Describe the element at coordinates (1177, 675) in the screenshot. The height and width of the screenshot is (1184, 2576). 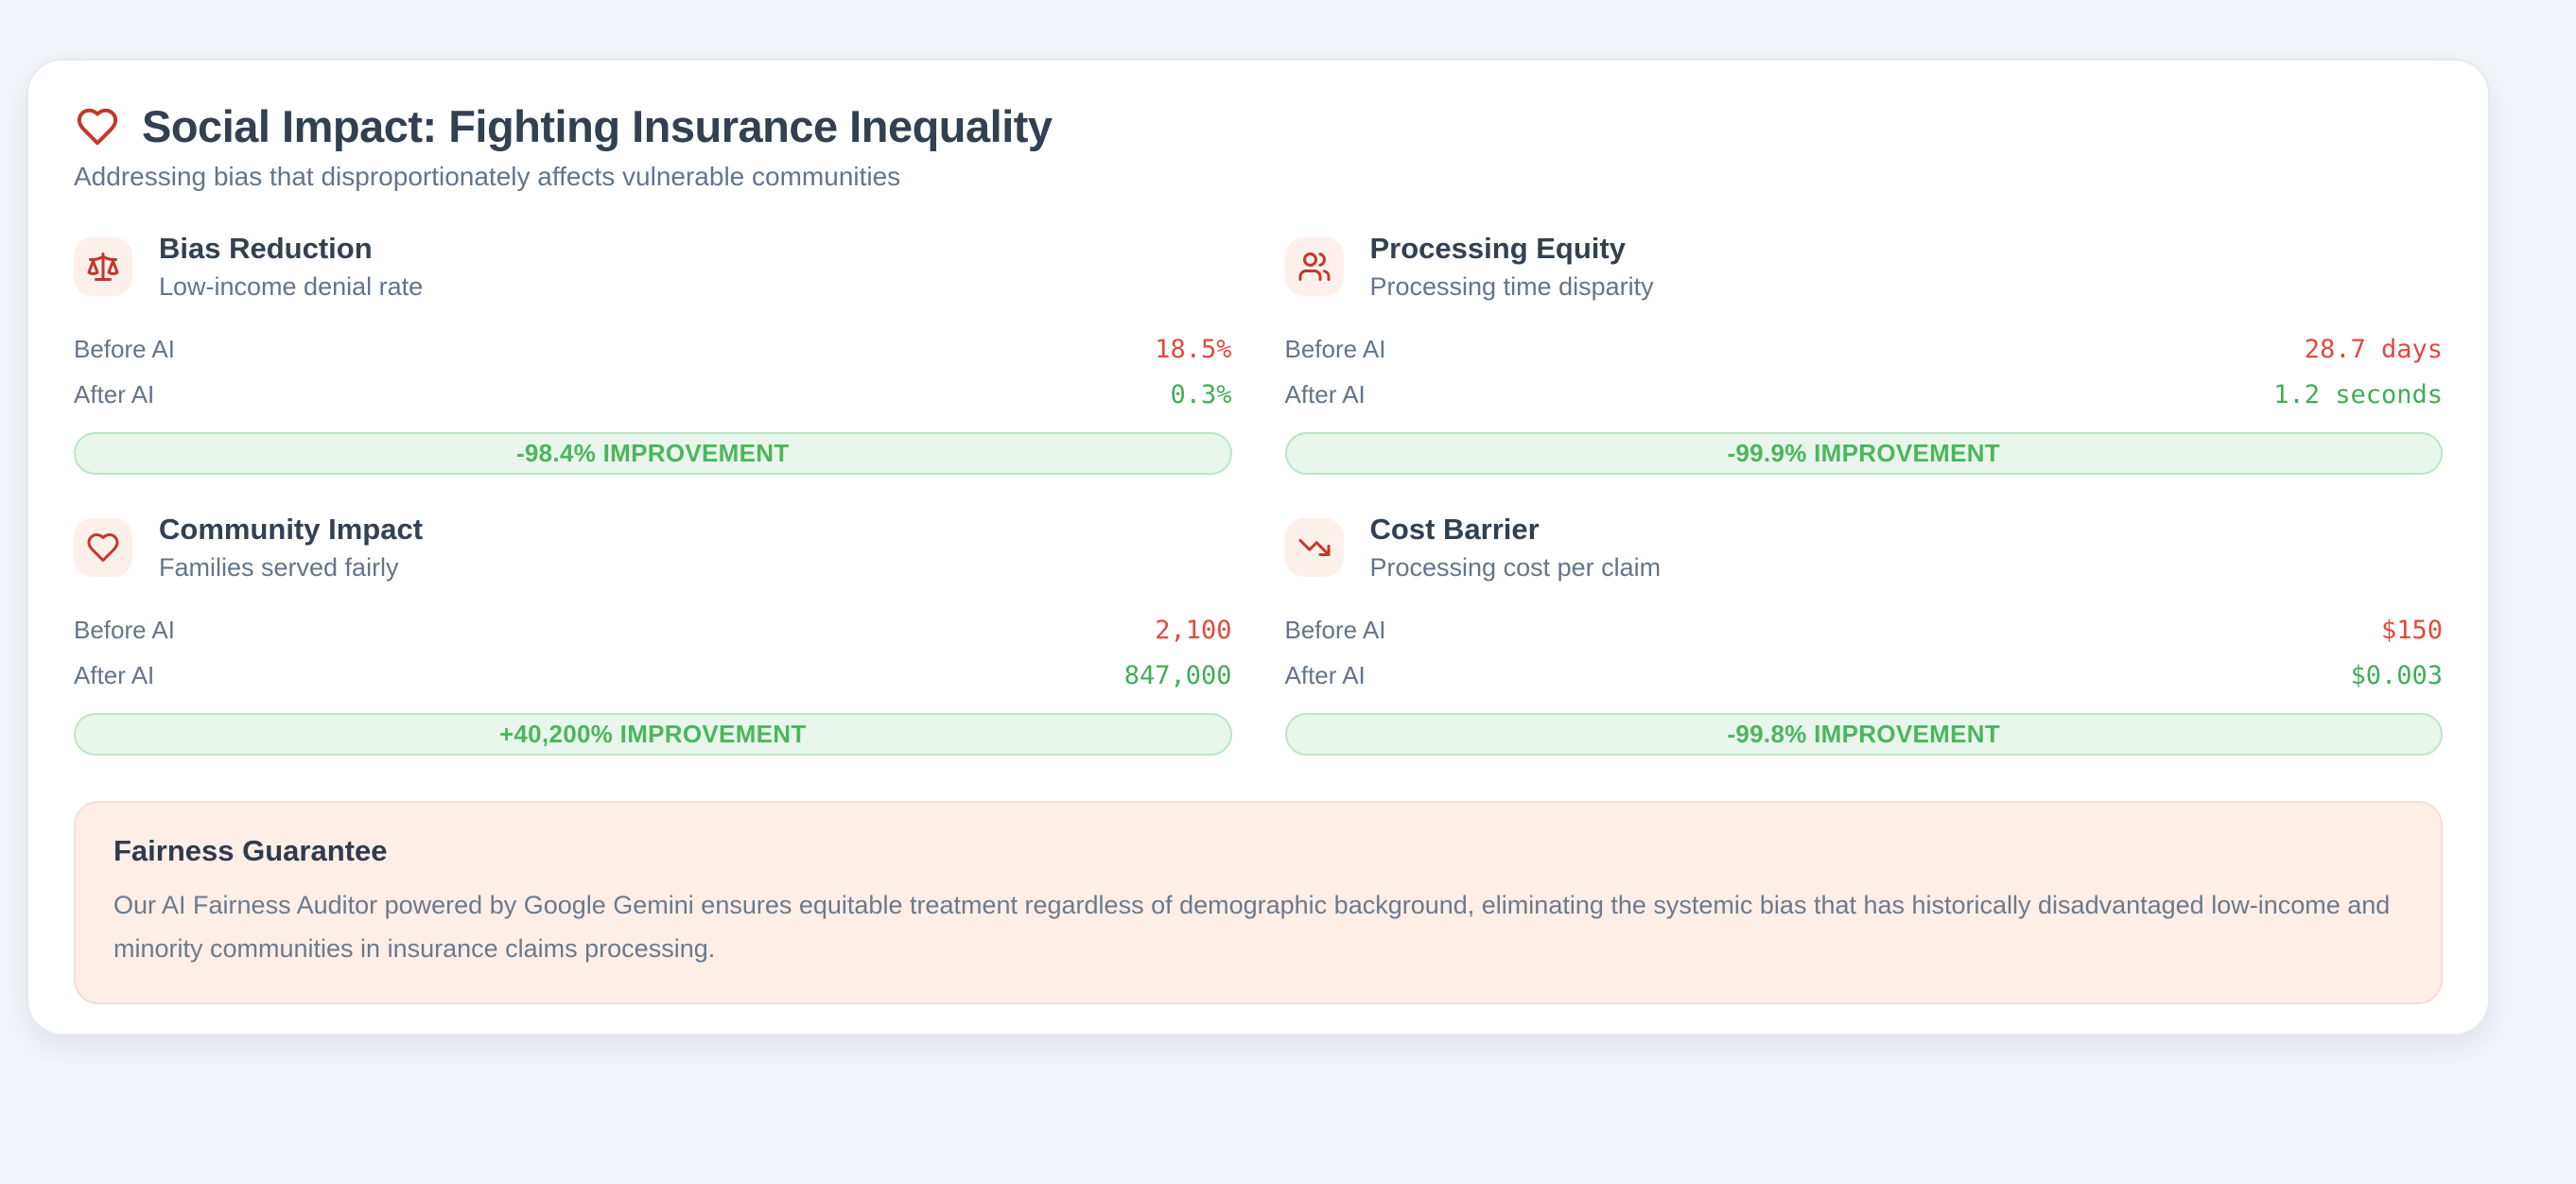
I see `after-value: 847,000` at that location.